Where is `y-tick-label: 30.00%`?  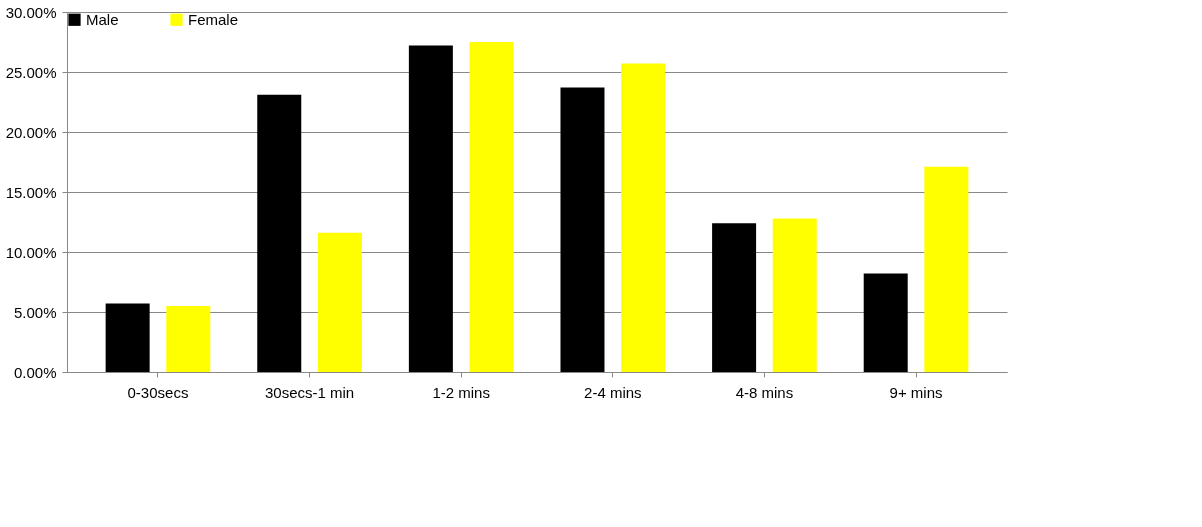 y-tick-label: 30.00% is located at coordinates (31, 12).